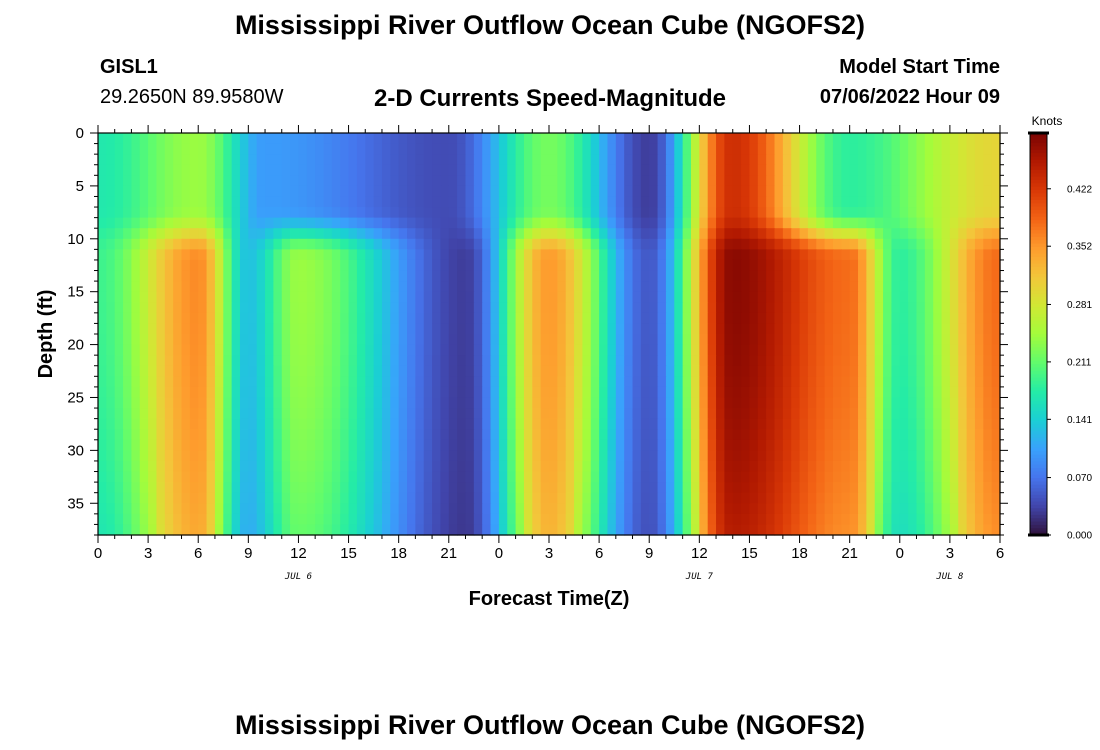 The height and width of the screenshot is (750, 1100). I want to click on date-label: JUL 7, so click(699, 577).